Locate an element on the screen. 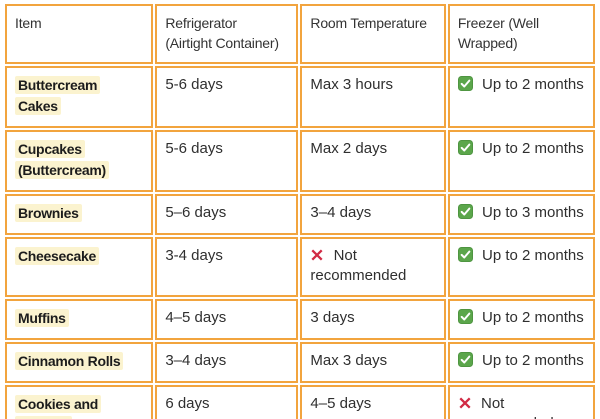  cell-item: Brownies is located at coordinates (79, 214).